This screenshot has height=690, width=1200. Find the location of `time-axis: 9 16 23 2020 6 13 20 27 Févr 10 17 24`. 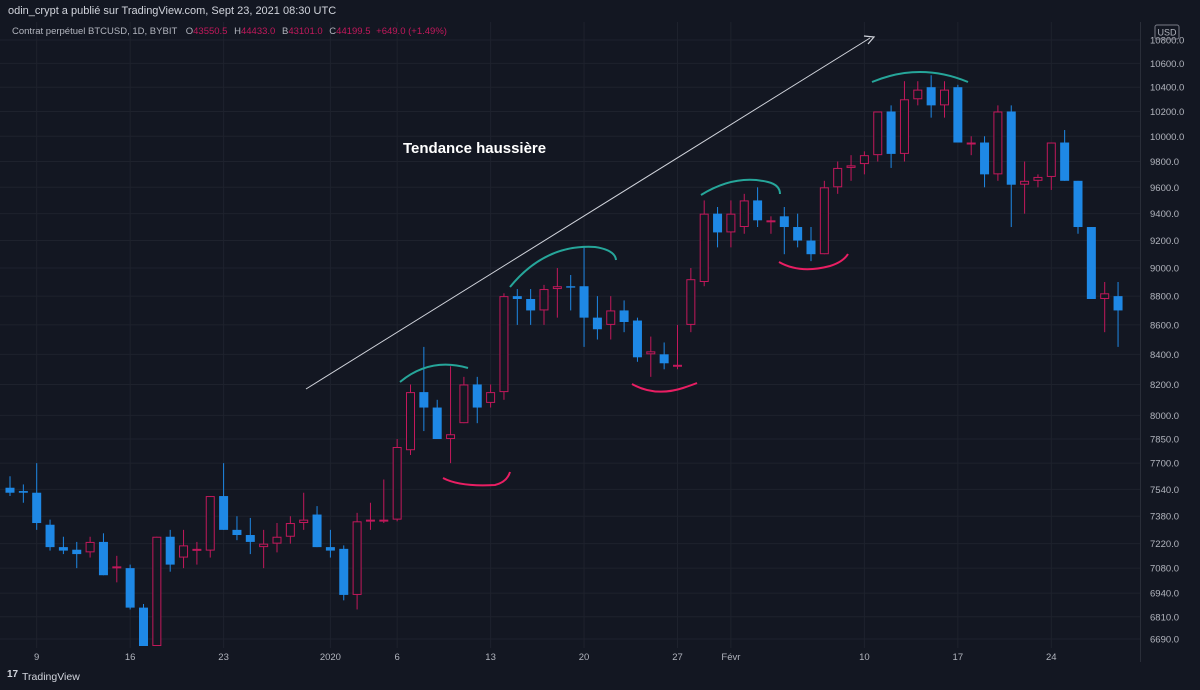

time-axis: 9 16 23 2020 6 13 20 27 Févr 10 17 24 is located at coordinates (545, 657).